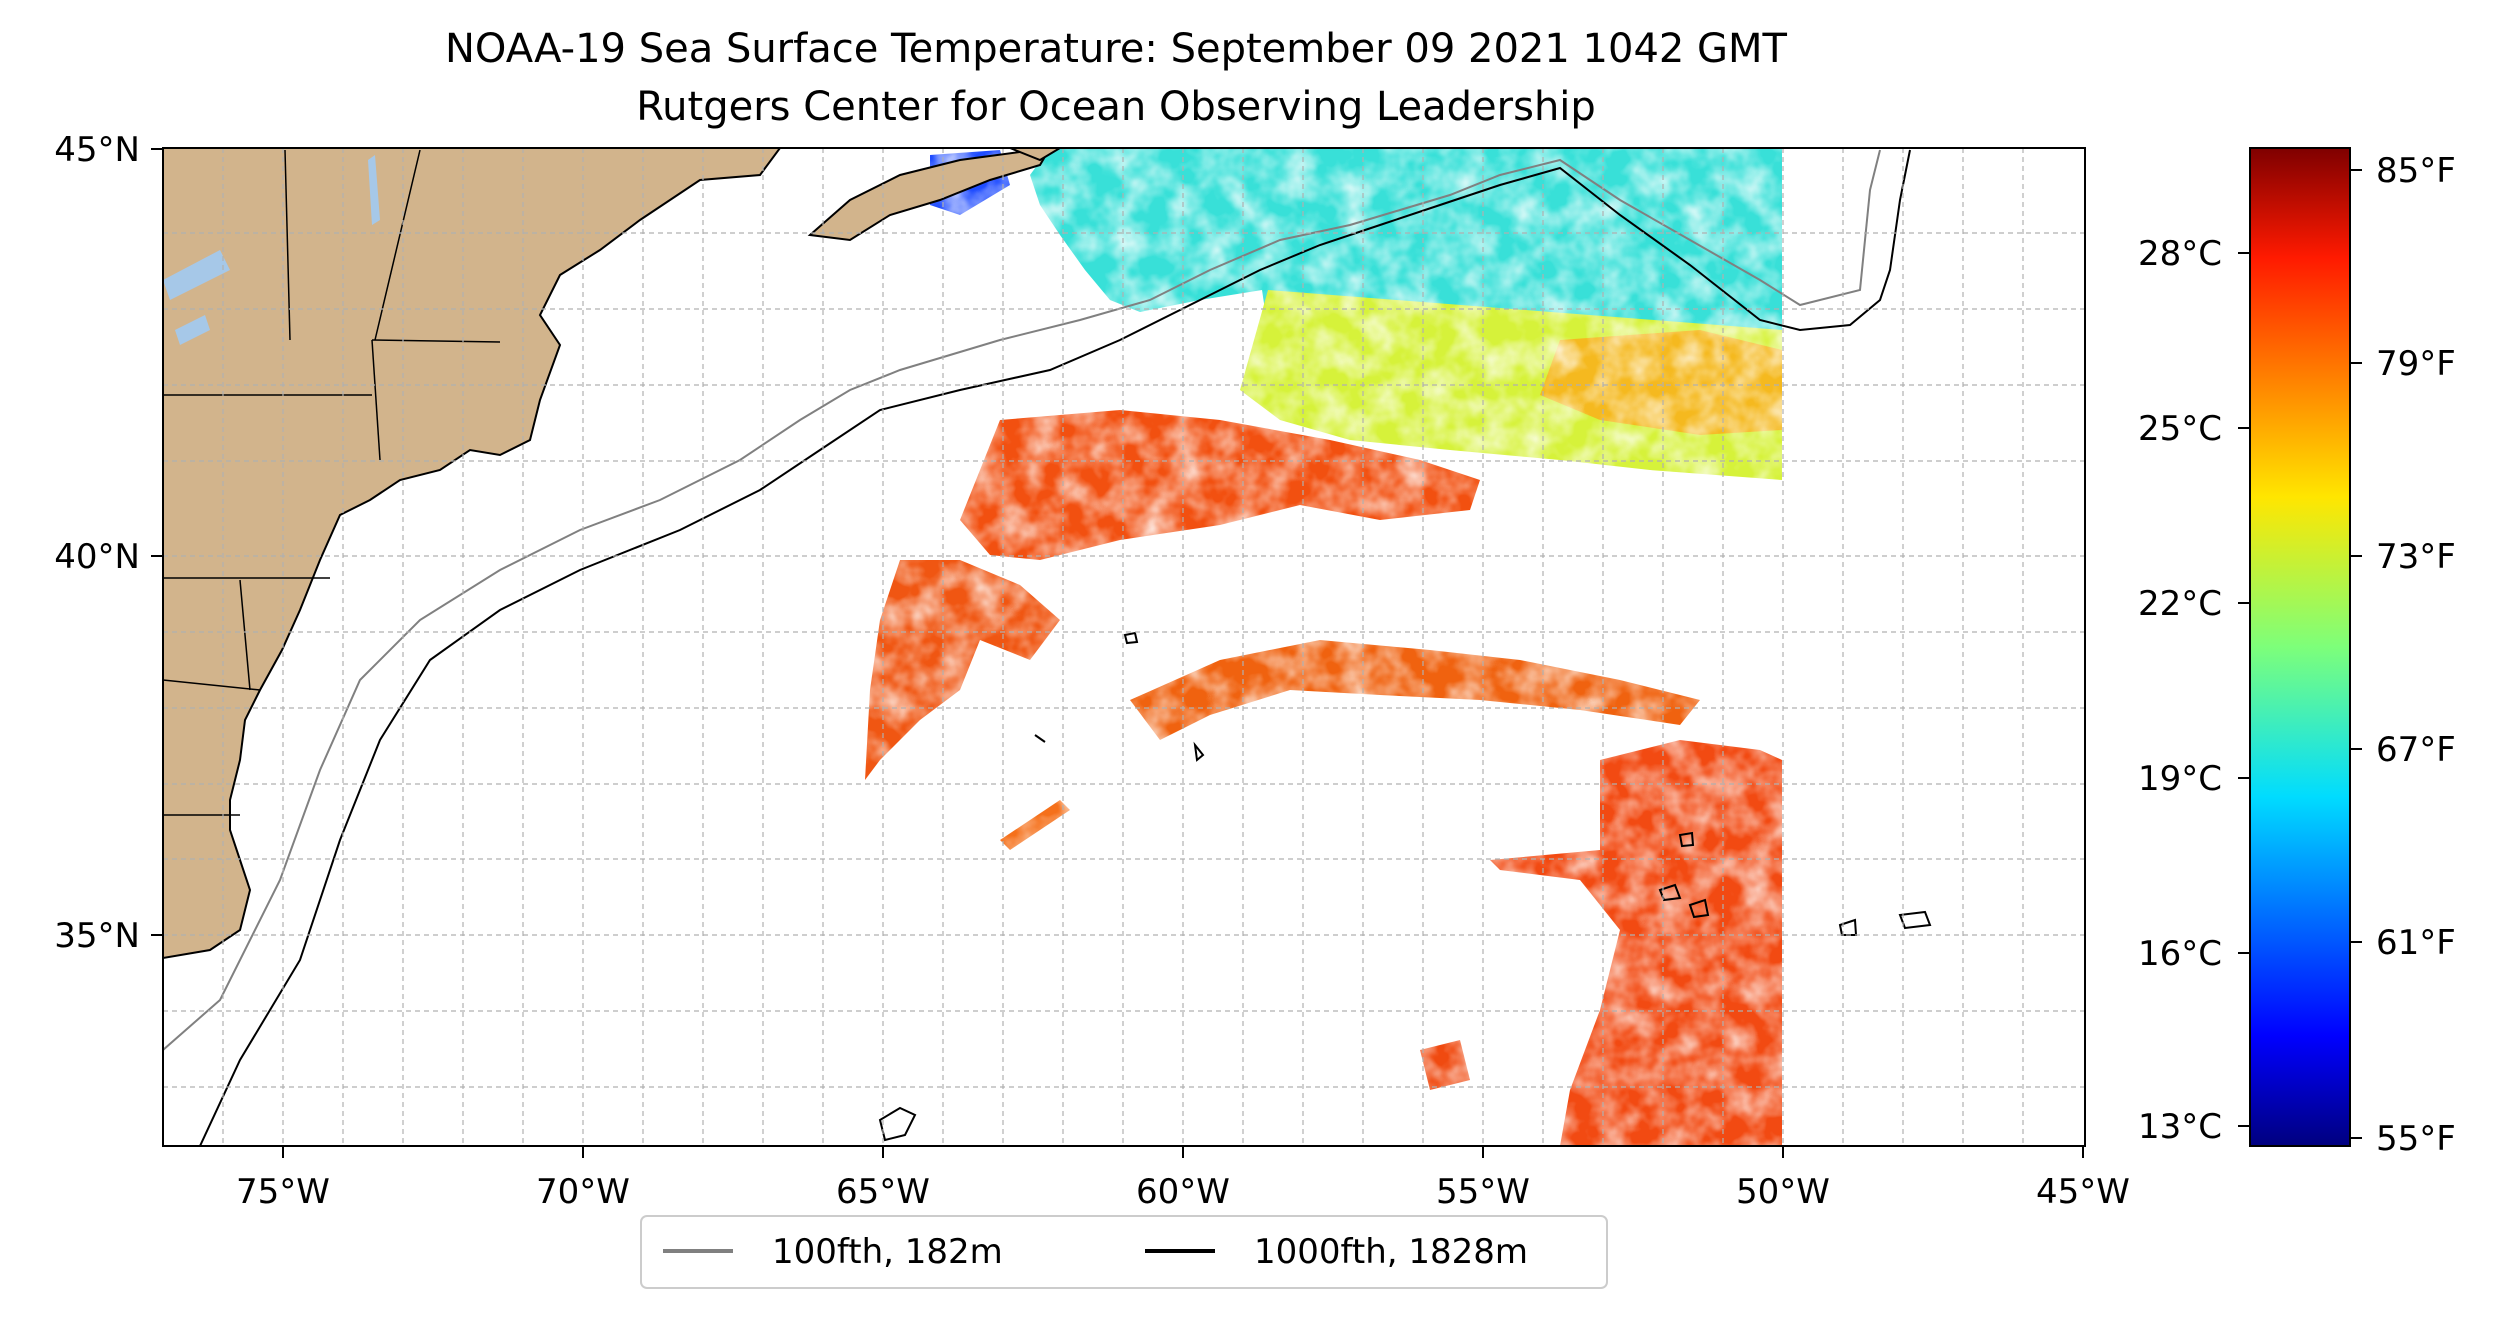  I want to click on y-axis-ticks, so click(157, 542).